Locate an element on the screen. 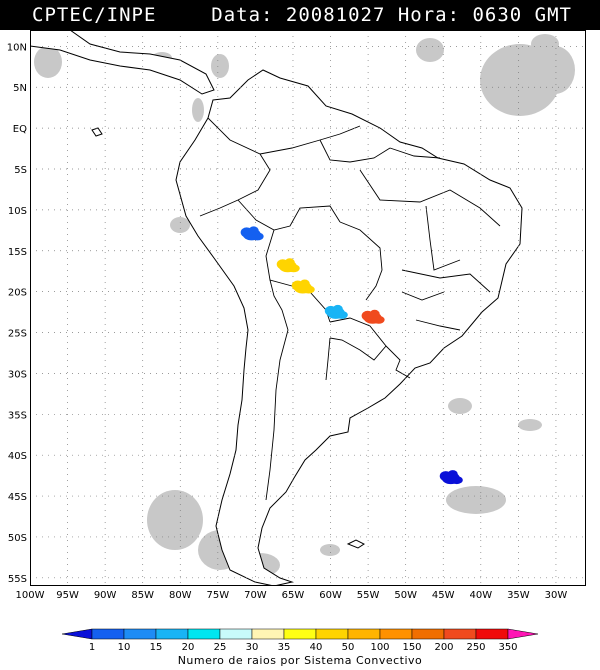 The height and width of the screenshot is (670, 600). system-atlantic is located at coordinates (451, 477).